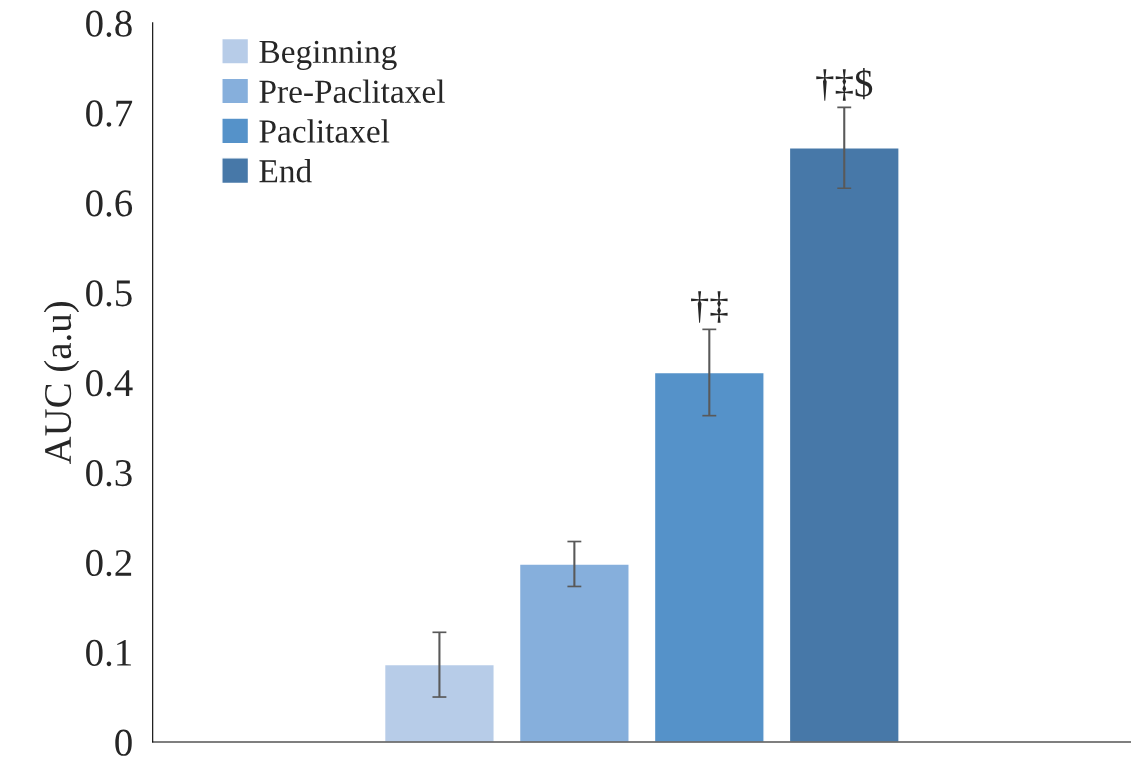  I want to click on annotation: †‡$, so click(844, 84).